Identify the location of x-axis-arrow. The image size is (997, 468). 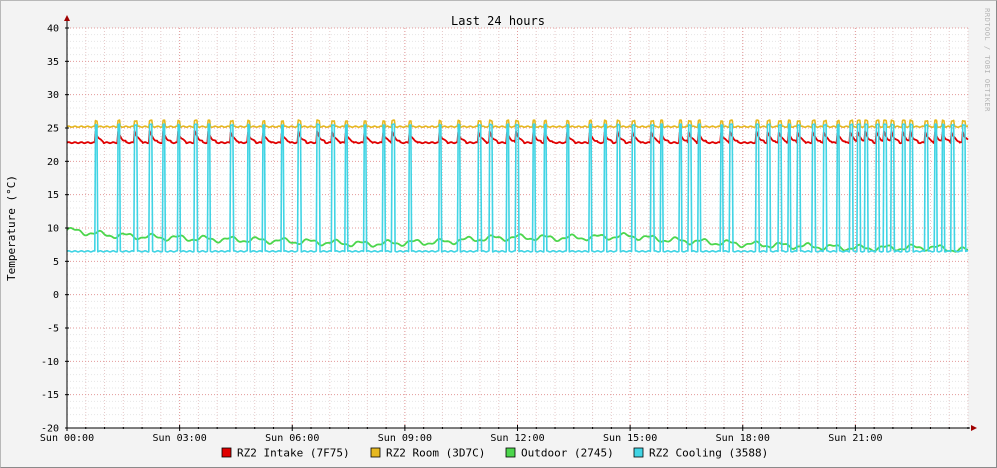
(974, 428).